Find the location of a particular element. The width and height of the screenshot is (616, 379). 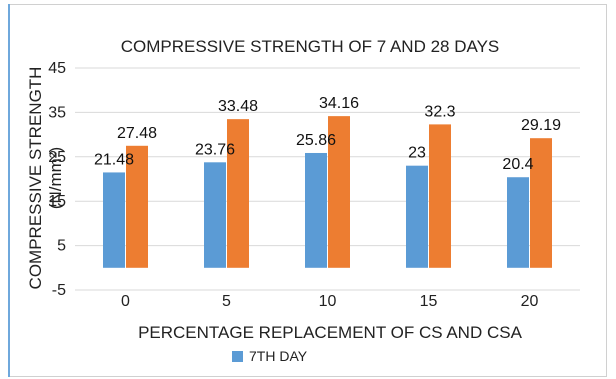

y-tick-label: 5 is located at coordinates (61, 246).